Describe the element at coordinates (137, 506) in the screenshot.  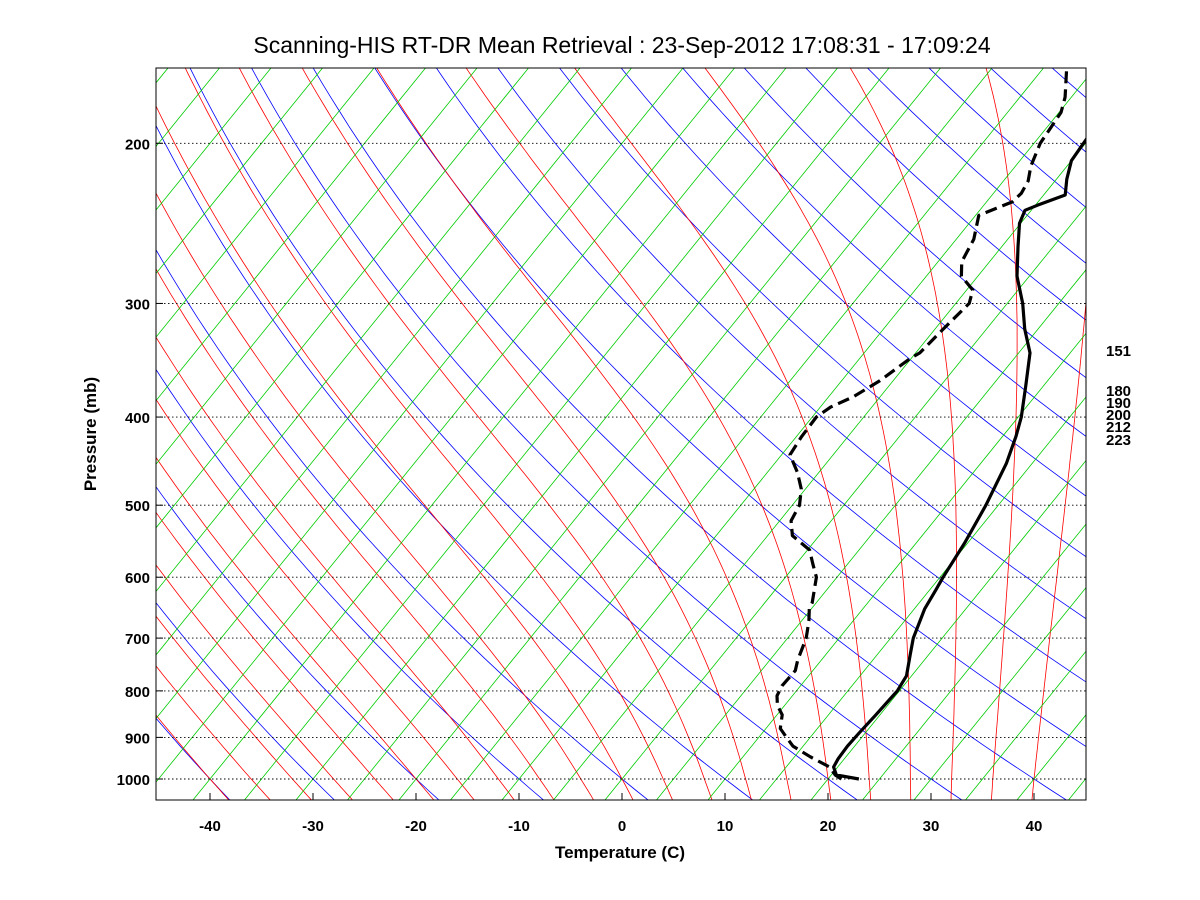
I see `y-tick-label: 500` at that location.